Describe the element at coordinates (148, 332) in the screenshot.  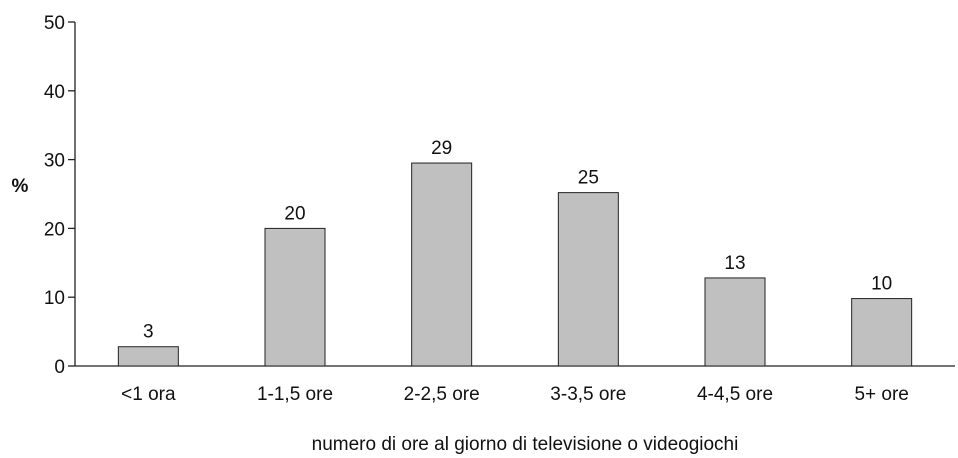
I see `bar-value-label: 3` at that location.